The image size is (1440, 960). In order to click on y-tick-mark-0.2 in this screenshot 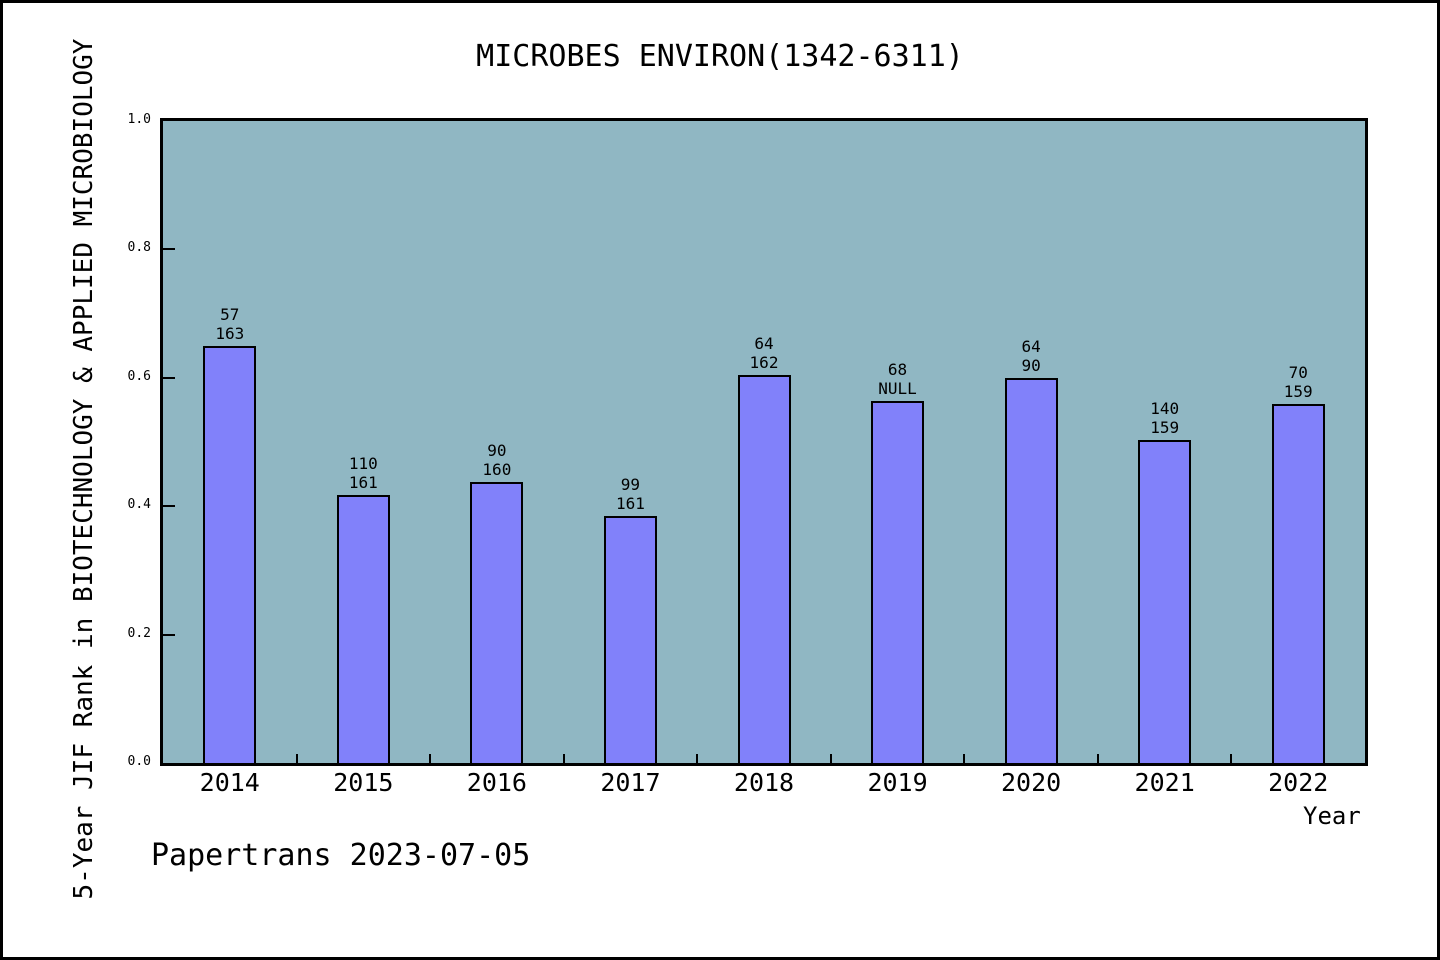, I will do `click(169, 634)`.